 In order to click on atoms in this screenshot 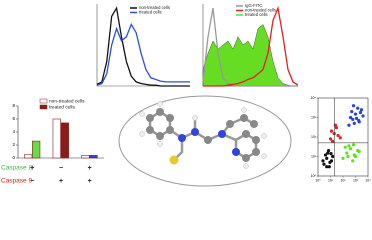, I will do `click(203, 135)`.